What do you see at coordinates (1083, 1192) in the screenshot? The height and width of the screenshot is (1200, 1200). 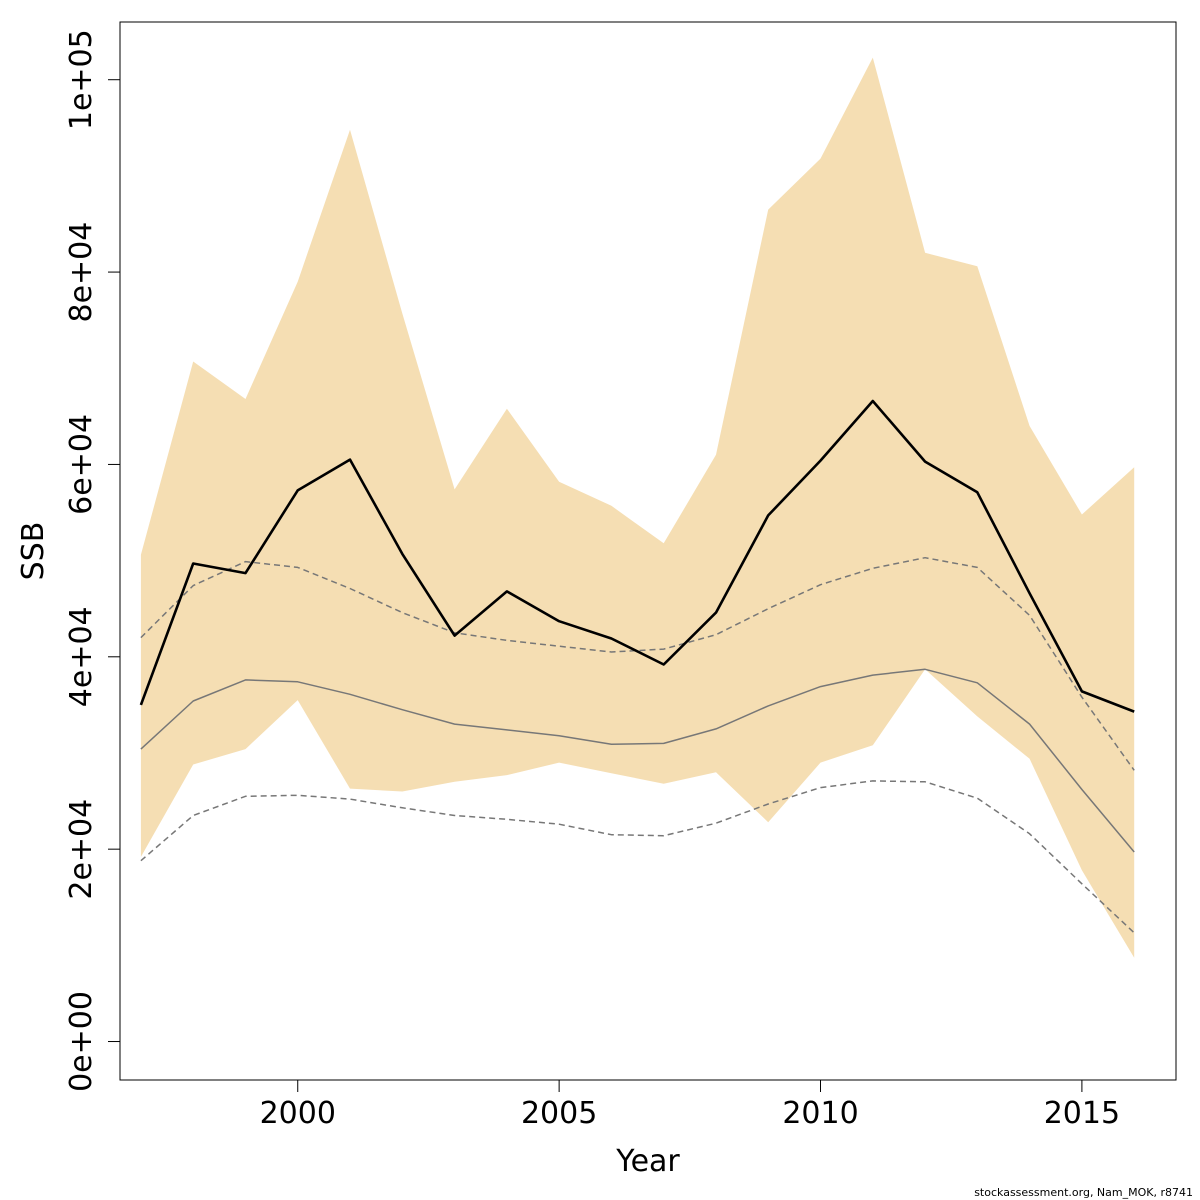 I see `credit-text: stockassessment.org, Nam_MOK, r8741` at bounding box center [1083, 1192].